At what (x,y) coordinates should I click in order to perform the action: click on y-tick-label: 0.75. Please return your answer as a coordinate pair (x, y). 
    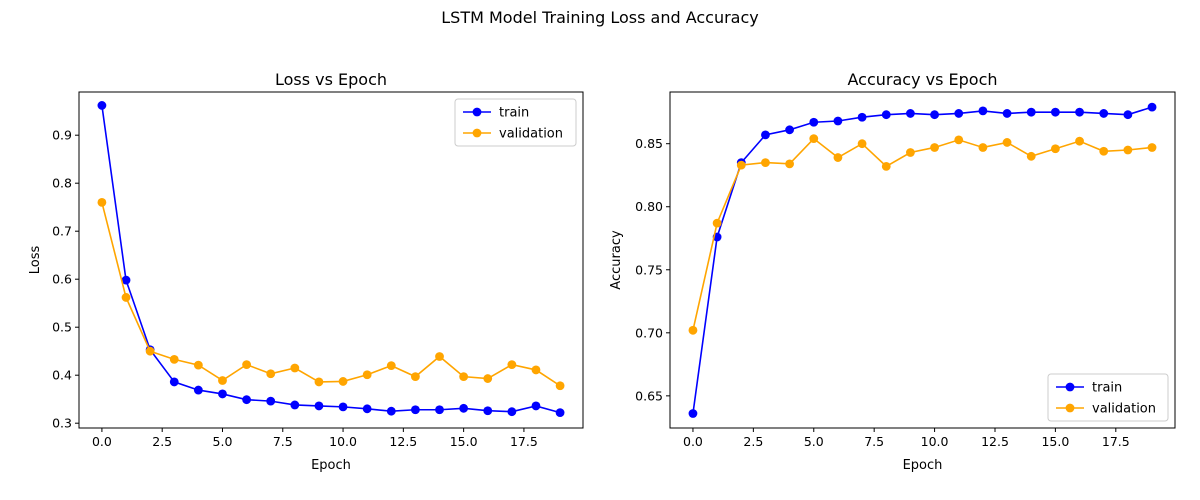
    Looking at the image, I should click on (649, 269).